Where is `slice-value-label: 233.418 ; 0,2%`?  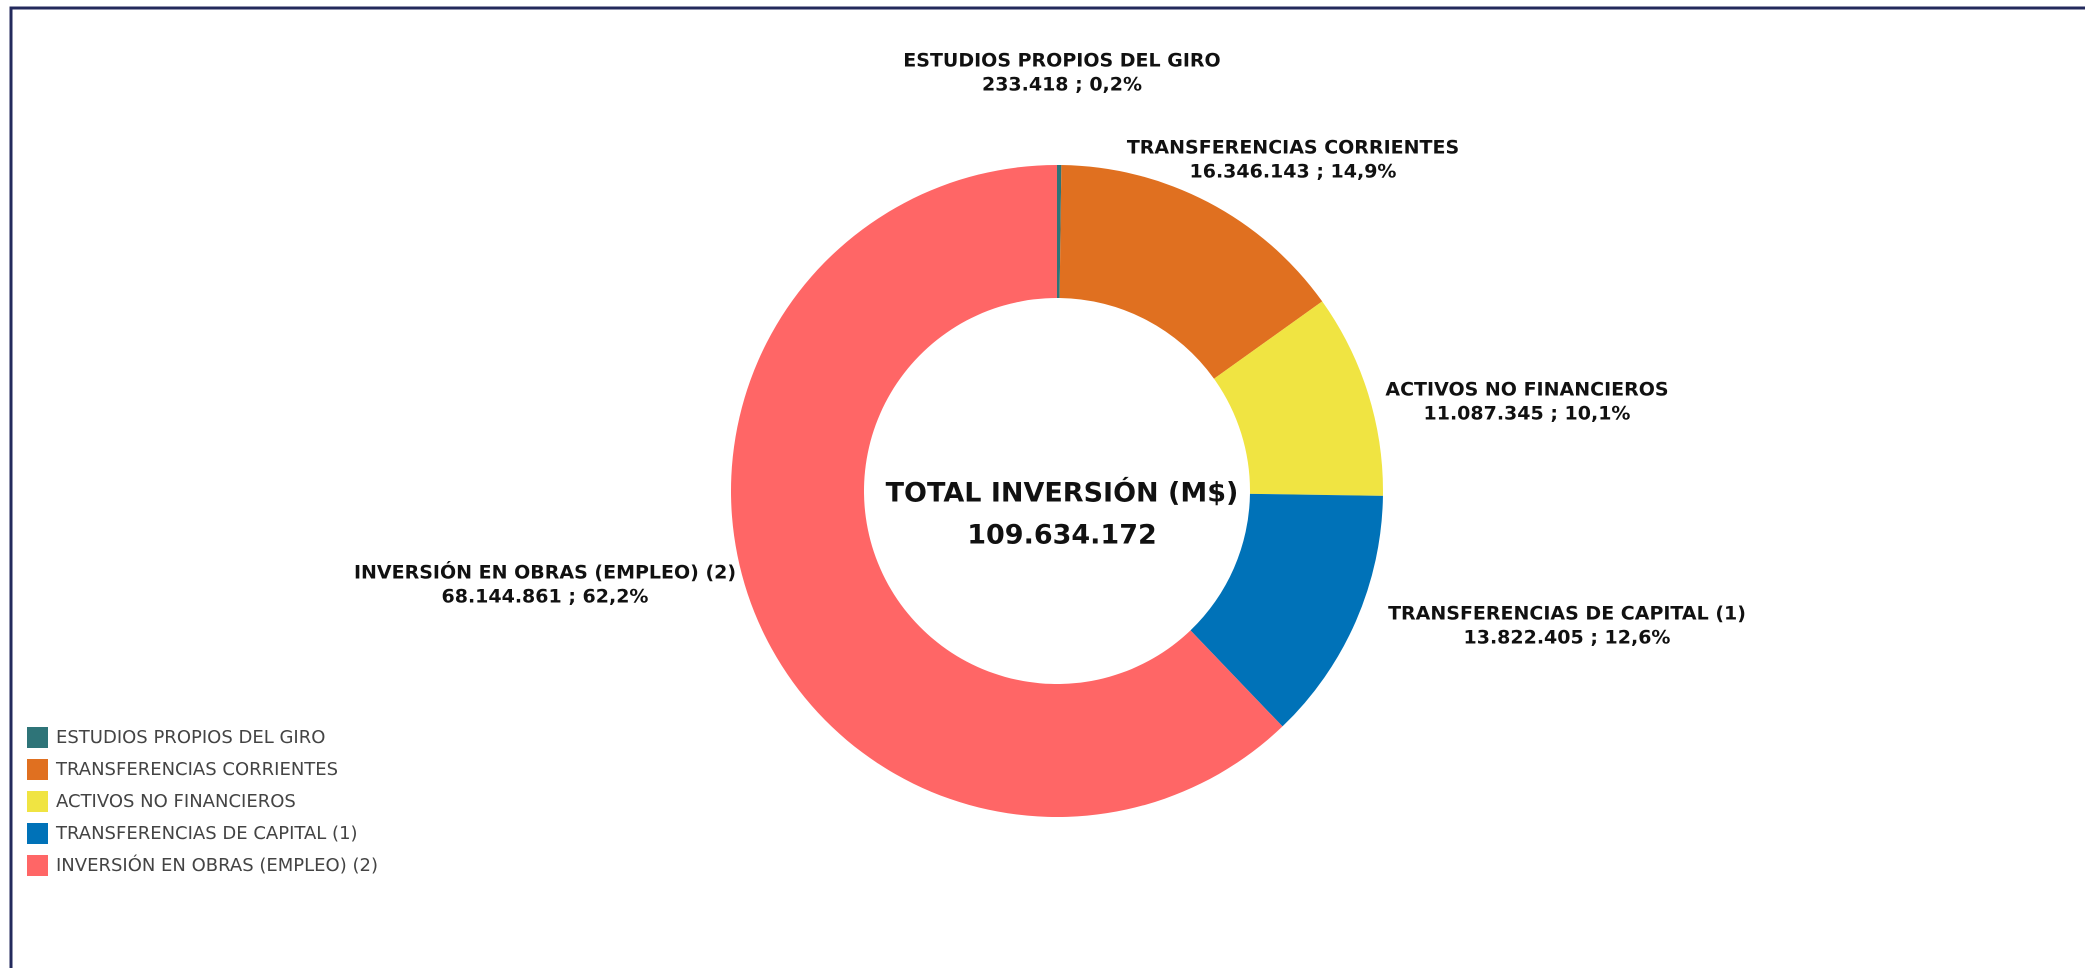 slice-value-label: 233.418 ; 0,2% is located at coordinates (1062, 85).